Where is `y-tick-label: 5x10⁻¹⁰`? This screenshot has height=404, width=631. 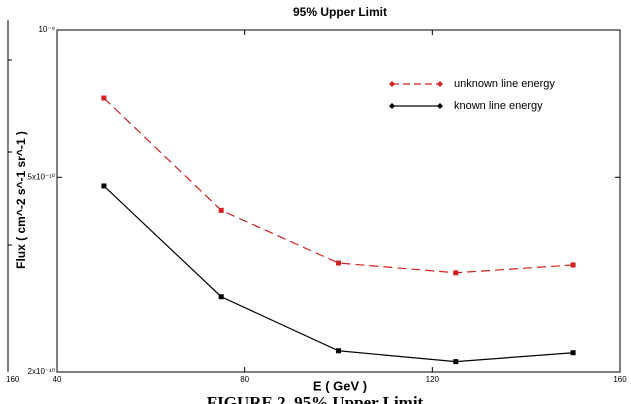 y-tick-label: 5x10⁻¹⁰ is located at coordinates (41, 176).